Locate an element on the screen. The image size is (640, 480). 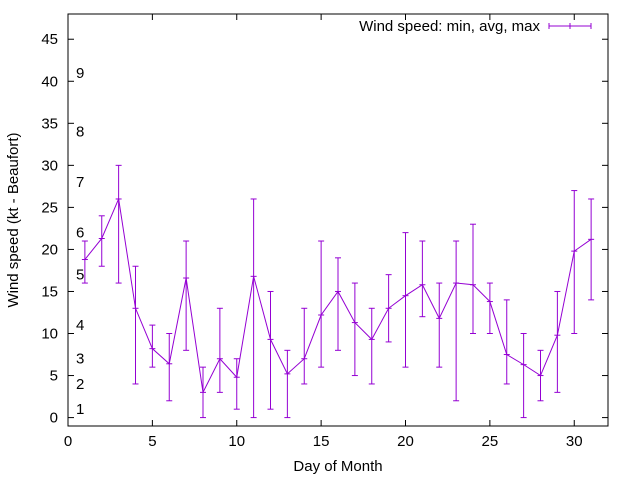
x-tick-label: 0 is located at coordinates (68, 441).